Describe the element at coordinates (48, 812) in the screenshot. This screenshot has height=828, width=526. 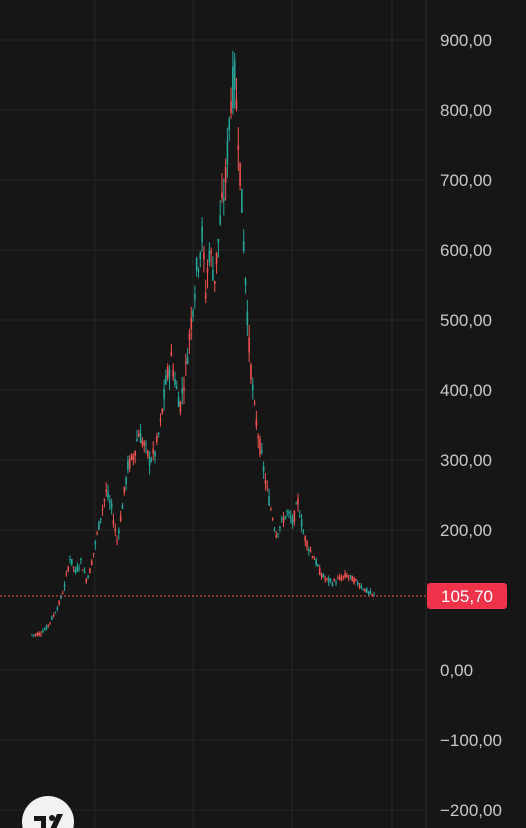
I see `tradingview-logo-icon` at that location.